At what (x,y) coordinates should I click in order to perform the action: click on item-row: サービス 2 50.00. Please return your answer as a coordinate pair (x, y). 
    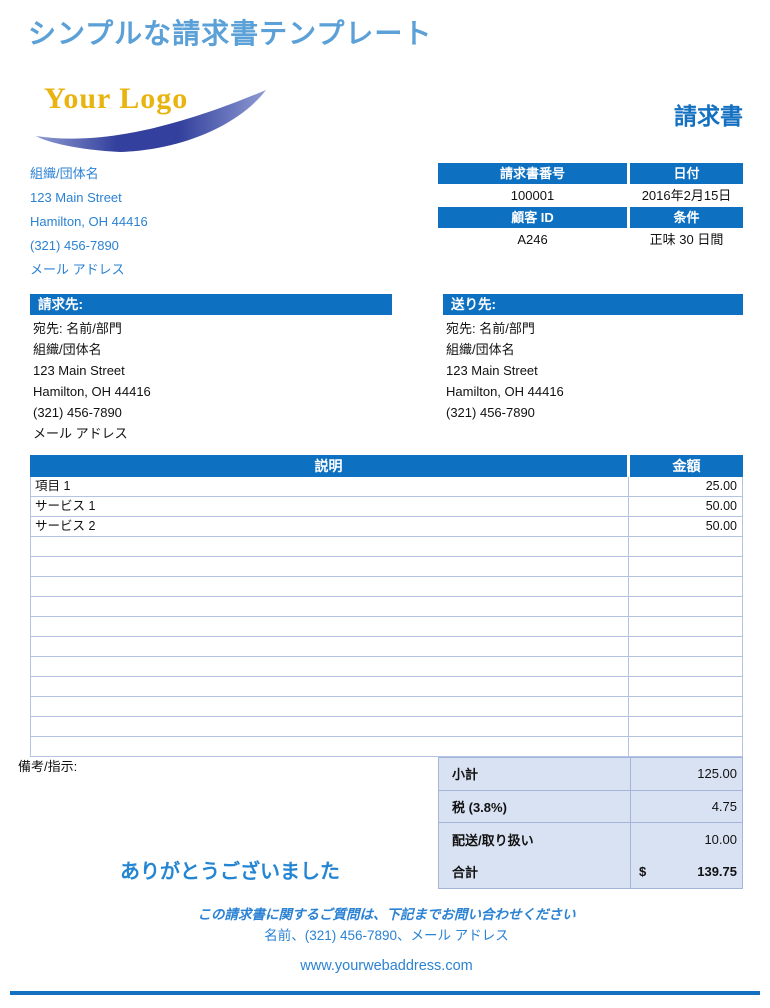
    Looking at the image, I should click on (386, 527).